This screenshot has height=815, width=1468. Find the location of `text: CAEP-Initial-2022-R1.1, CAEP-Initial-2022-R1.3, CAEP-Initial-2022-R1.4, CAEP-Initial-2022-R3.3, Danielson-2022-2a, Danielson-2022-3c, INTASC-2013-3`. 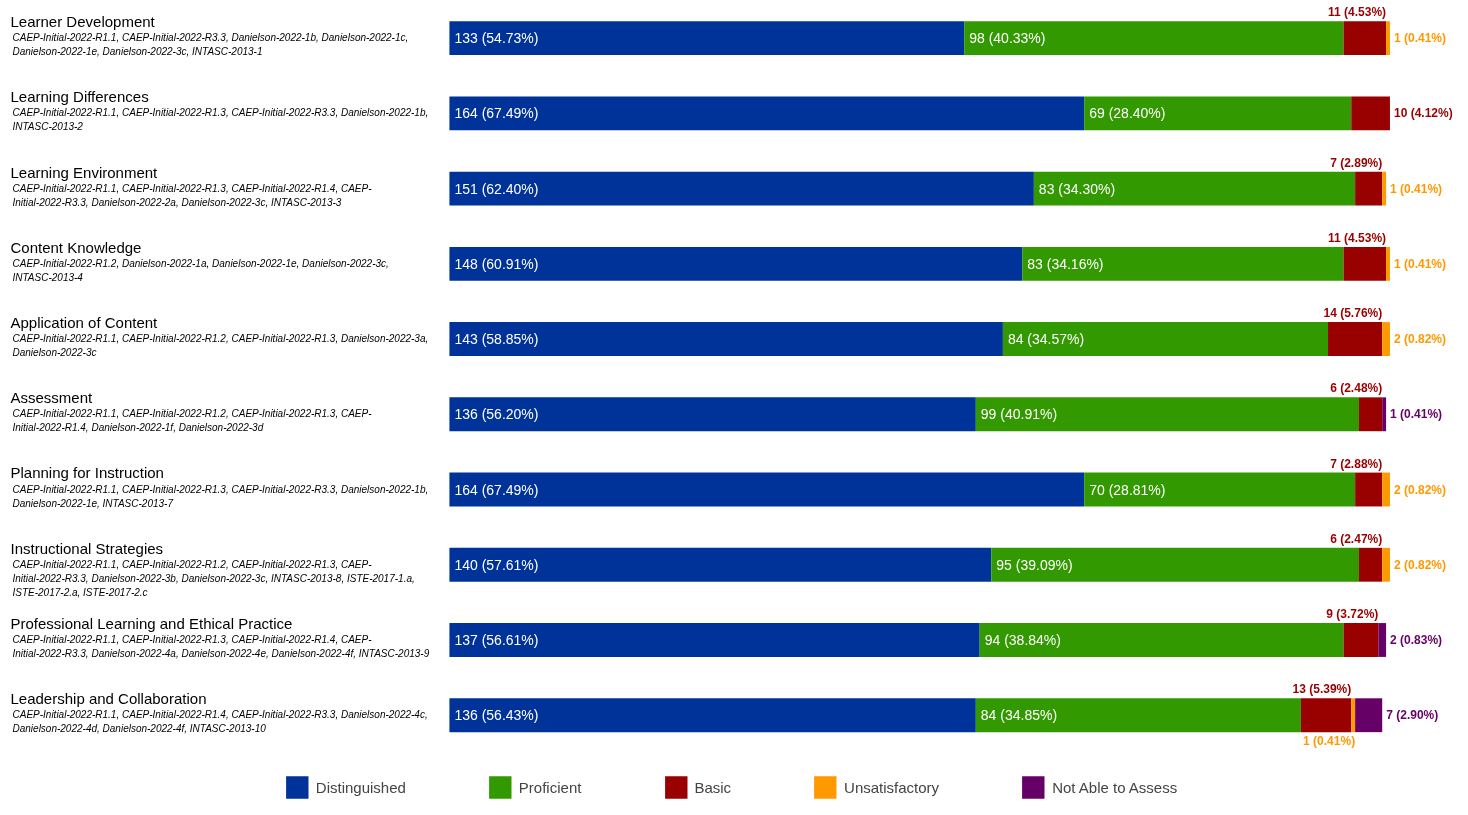

text: CAEP-Initial-2022-R1.1, CAEP-Initial-2022-R1.3, CAEP-Initial-2022-R1.4, CAEP-Initial-2022-R3.3, Danielson-2022-2a, Danielson-2022-3c, INTASC-2013-3 is located at coordinates (192, 195).